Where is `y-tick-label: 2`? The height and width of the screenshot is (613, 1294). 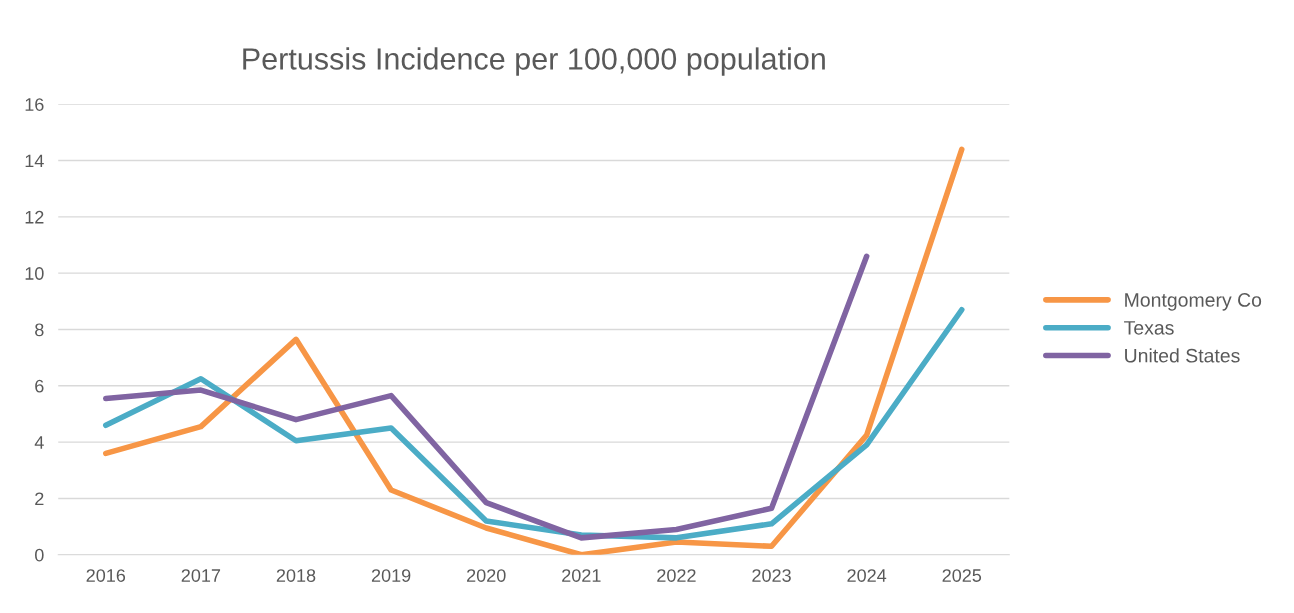 y-tick-label: 2 is located at coordinates (39, 498).